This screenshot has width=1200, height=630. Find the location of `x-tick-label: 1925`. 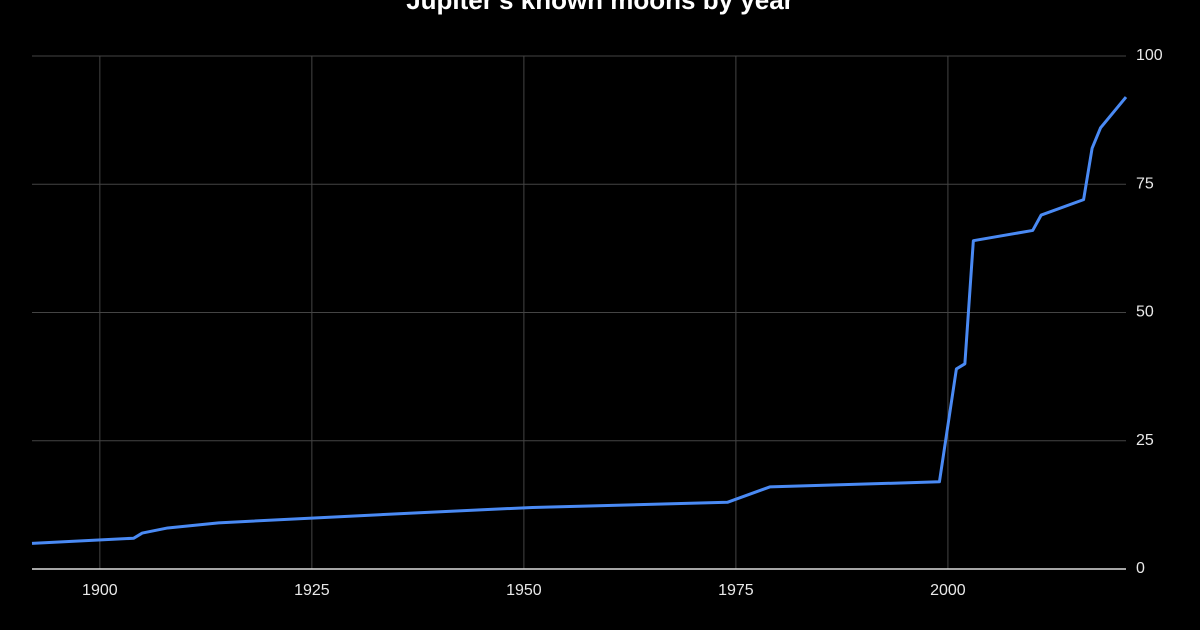

x-tick-label: 1925 is located at coordinates (312, 590).